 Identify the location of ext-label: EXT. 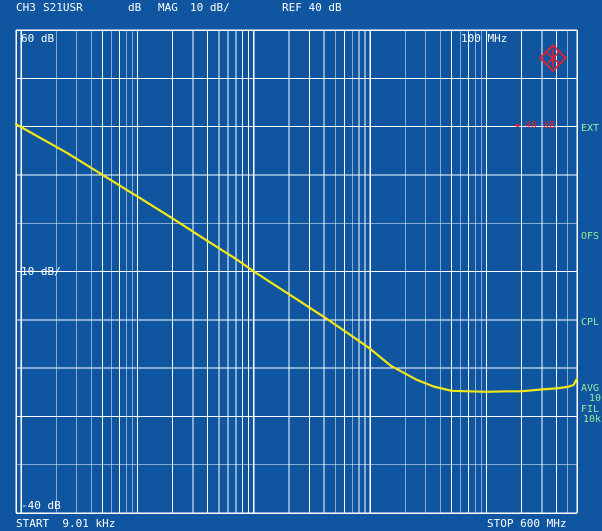
(590, 128).